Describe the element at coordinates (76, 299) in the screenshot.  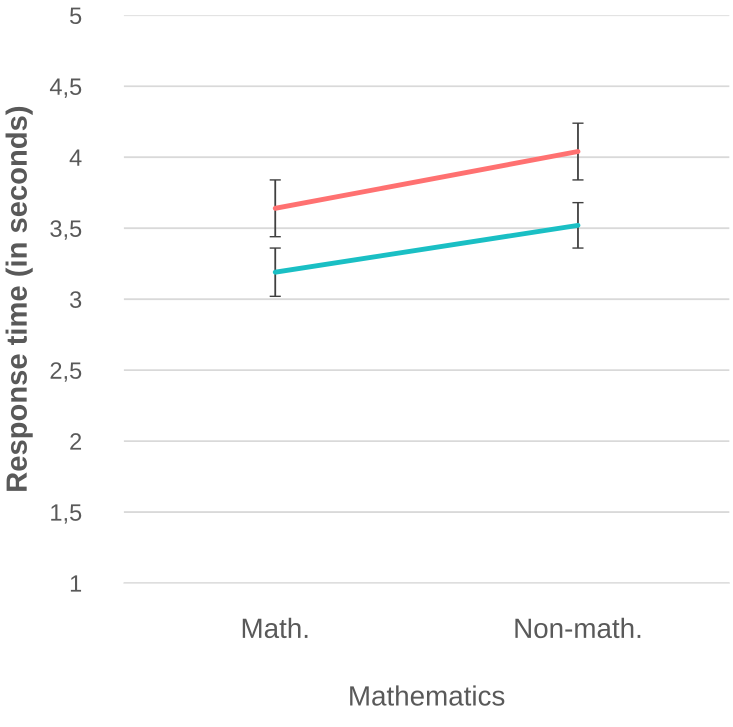
I see `y-tick-label: 3` at that location.